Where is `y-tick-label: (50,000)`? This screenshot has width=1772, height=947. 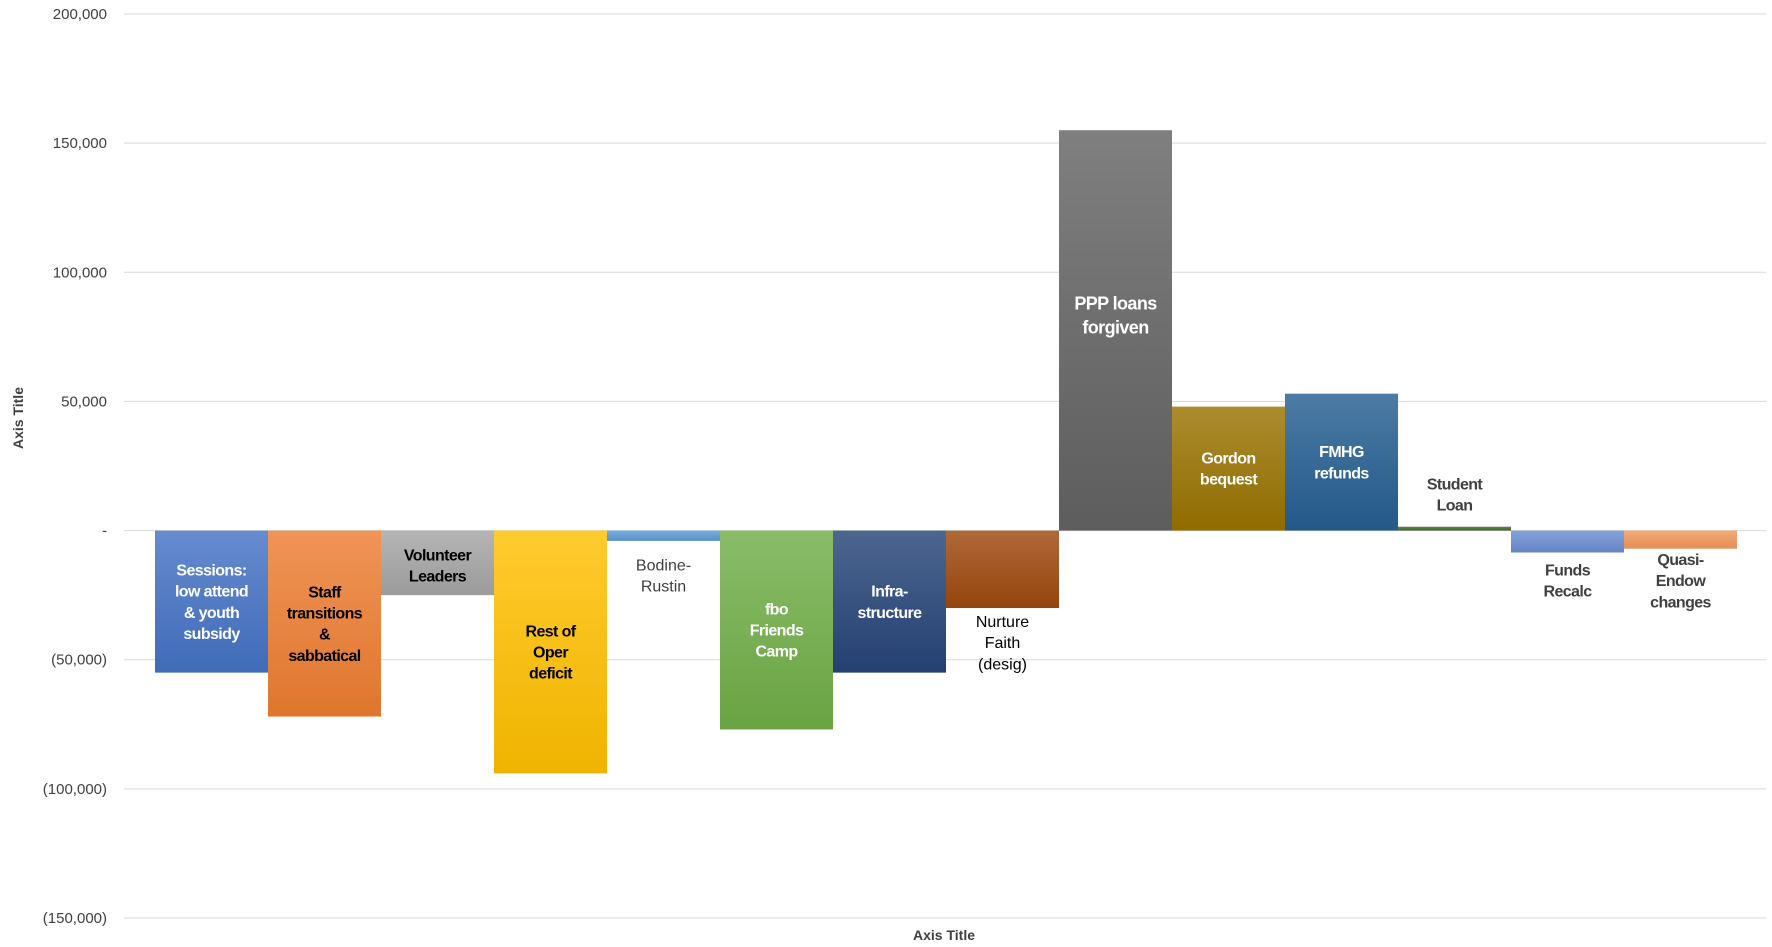
y-tick-label: (50,000) is located at coordinates (79, 660).